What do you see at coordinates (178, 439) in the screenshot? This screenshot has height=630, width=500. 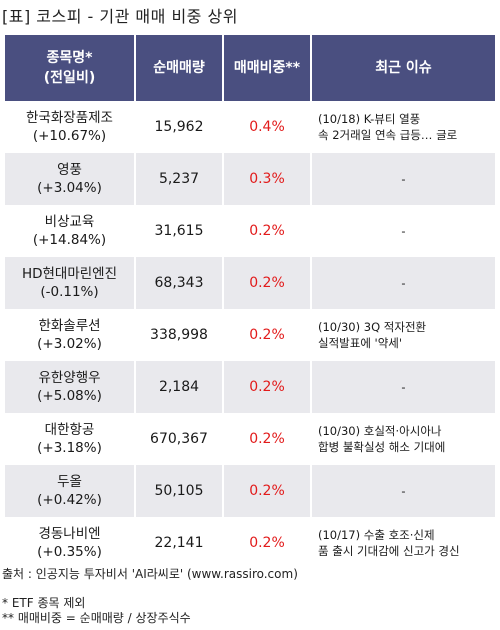 I see `net-volume: 670,367` at bounding box center [178, 439].